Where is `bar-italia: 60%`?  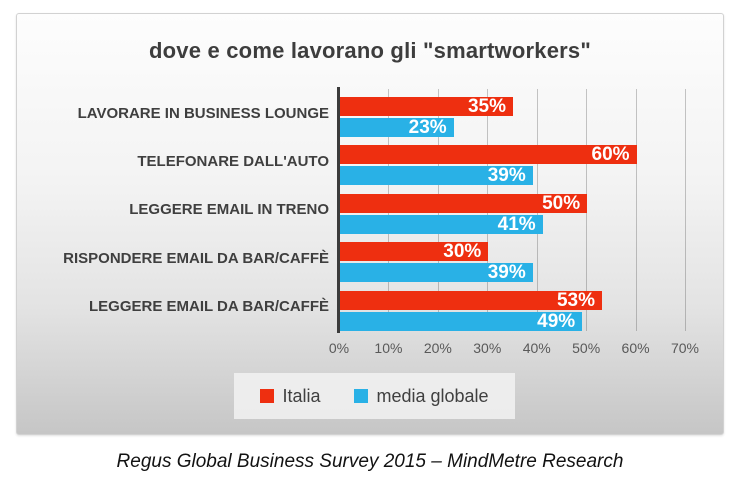 bar-italia: 60% is located at coordinates (488, 155).